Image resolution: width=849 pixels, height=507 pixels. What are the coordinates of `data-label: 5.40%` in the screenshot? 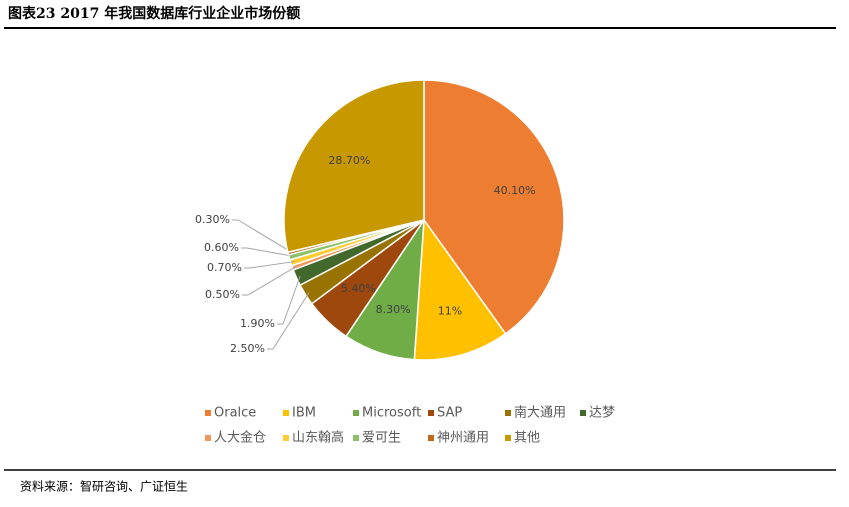 It's located at (358, 288).